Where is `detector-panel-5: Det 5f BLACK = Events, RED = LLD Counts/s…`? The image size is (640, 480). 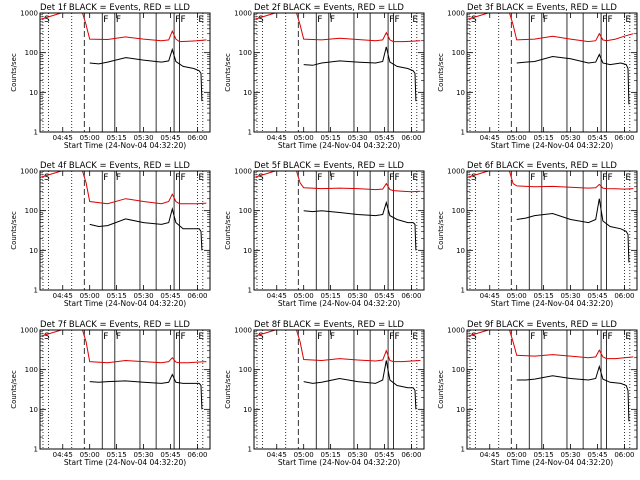 detector-panel-5: Det 5f BLACK = Events, RED = LLD Counts/s… is located at coordinates (324, 234).